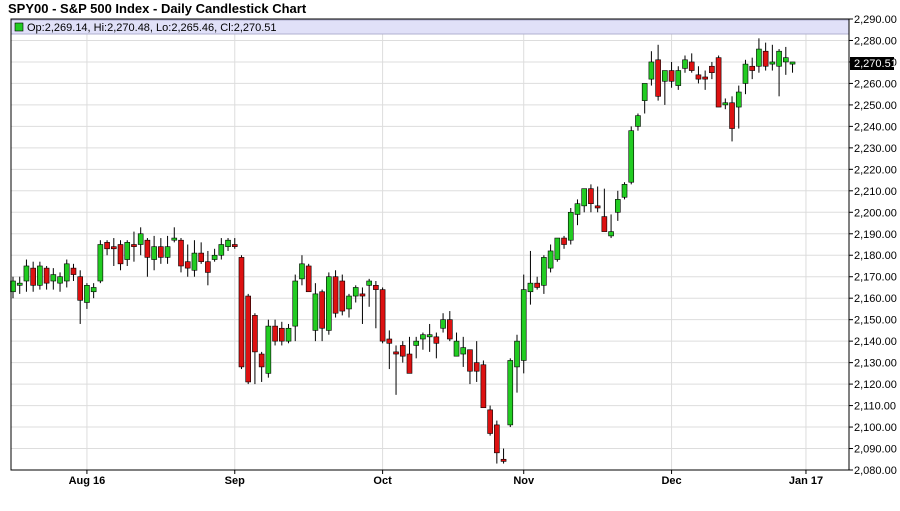 This screenshot has width=900, height=511. I want to click on y-tick-label: 2,220.00, so click(875, 170).